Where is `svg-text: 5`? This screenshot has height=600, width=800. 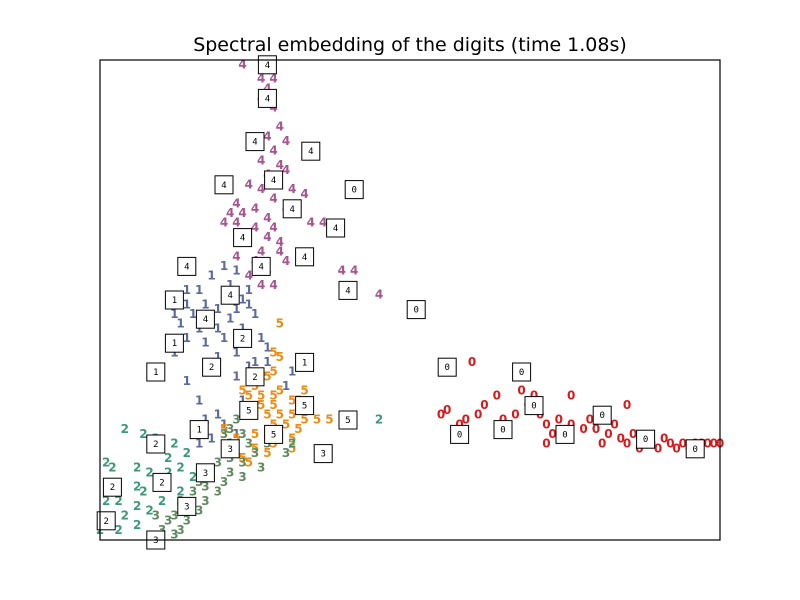
svg-text: 5 is located at coordinates (248, 411).